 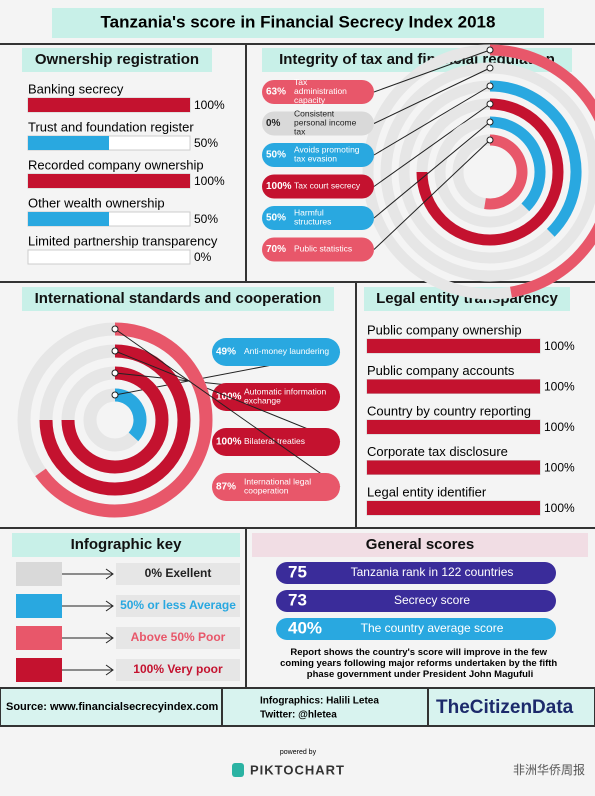 I want to click on pill-value: 63%, so click(x=276, y=92).